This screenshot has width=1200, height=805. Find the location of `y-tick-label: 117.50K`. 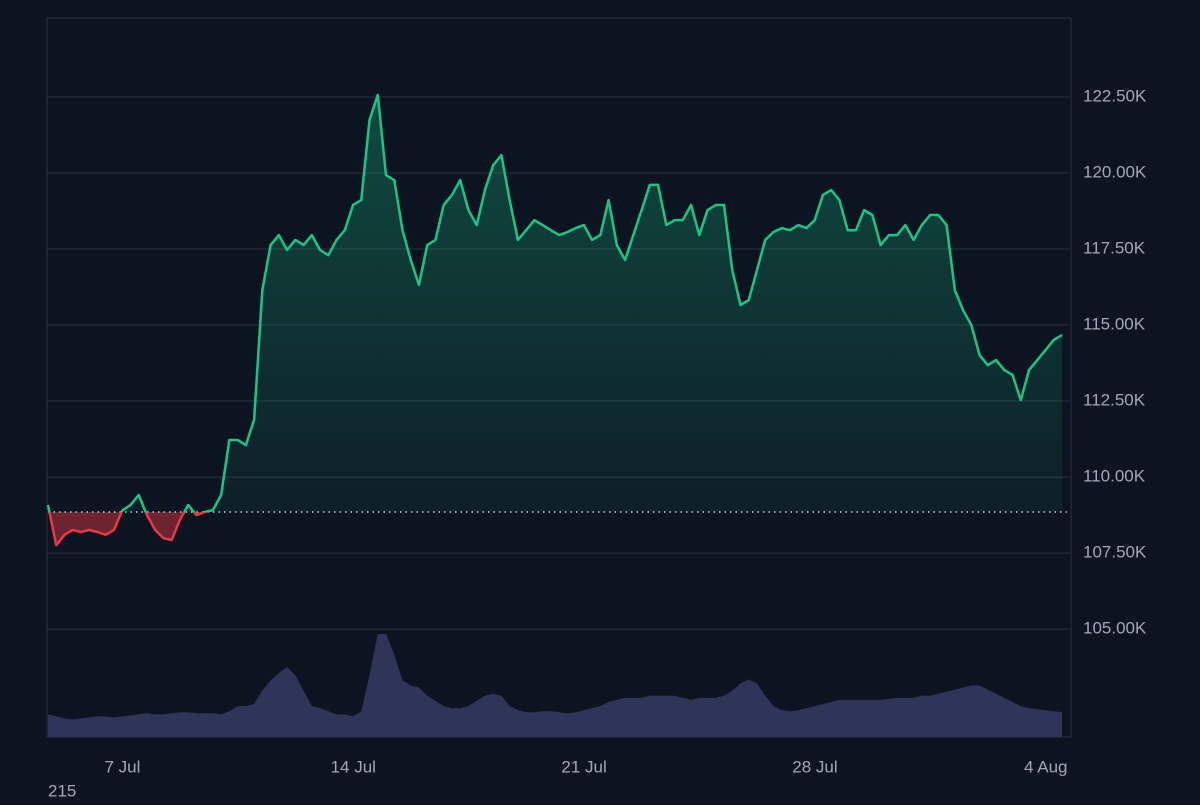

y-tick-label: 117.50K is located at coordinates (1114, 248).